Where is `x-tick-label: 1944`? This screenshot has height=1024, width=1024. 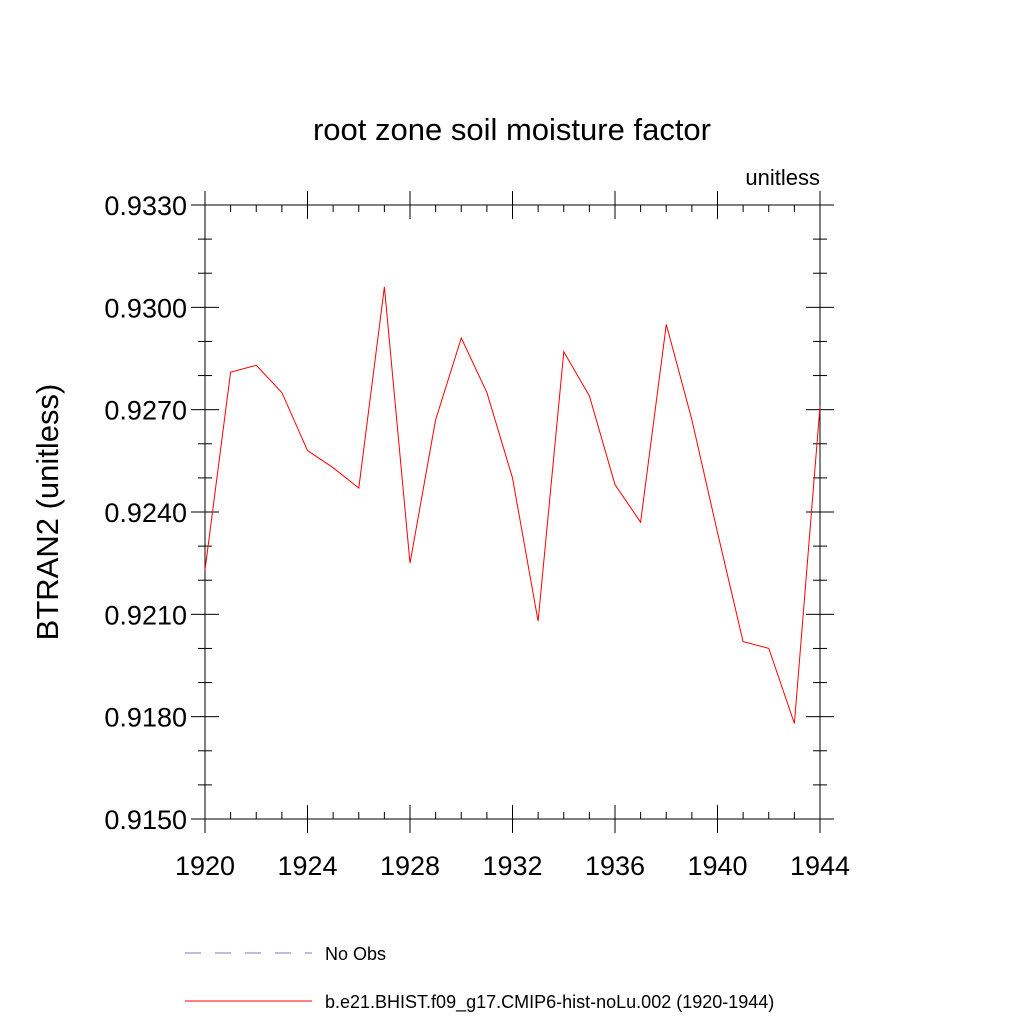 x-tick-label: 1944 is located at coordinates (820, 866).